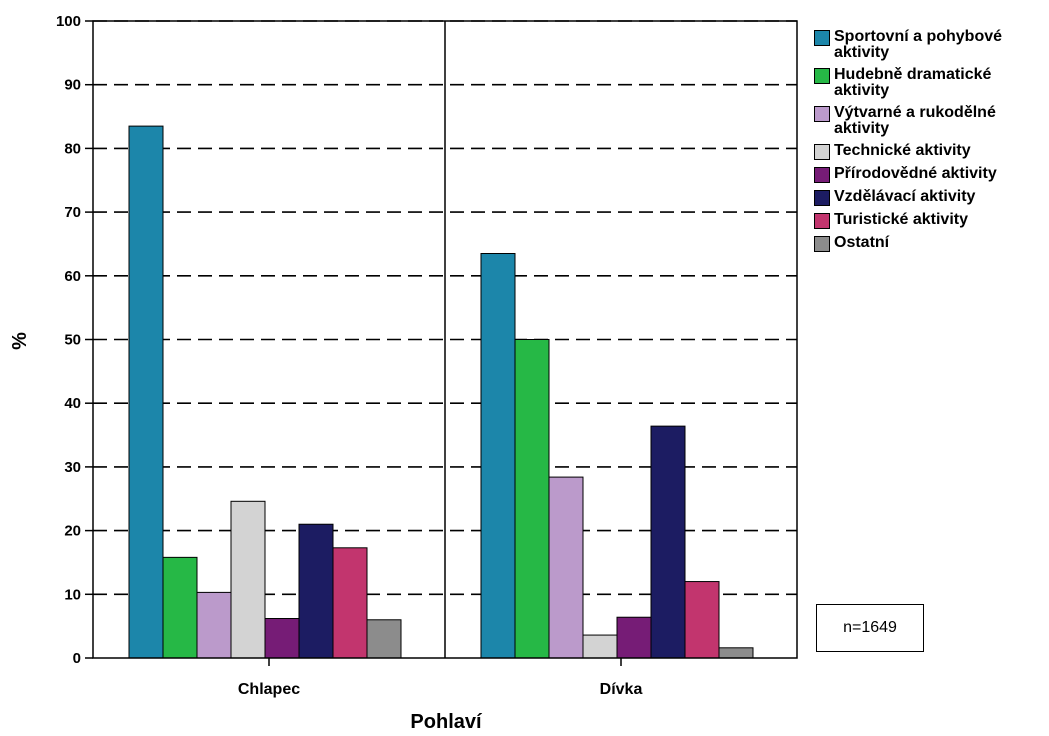 The image size is (1049, 736). Describe the element at coordinates (72, 531) in the screenshot. I see `y-tick-label: 20` at that location.